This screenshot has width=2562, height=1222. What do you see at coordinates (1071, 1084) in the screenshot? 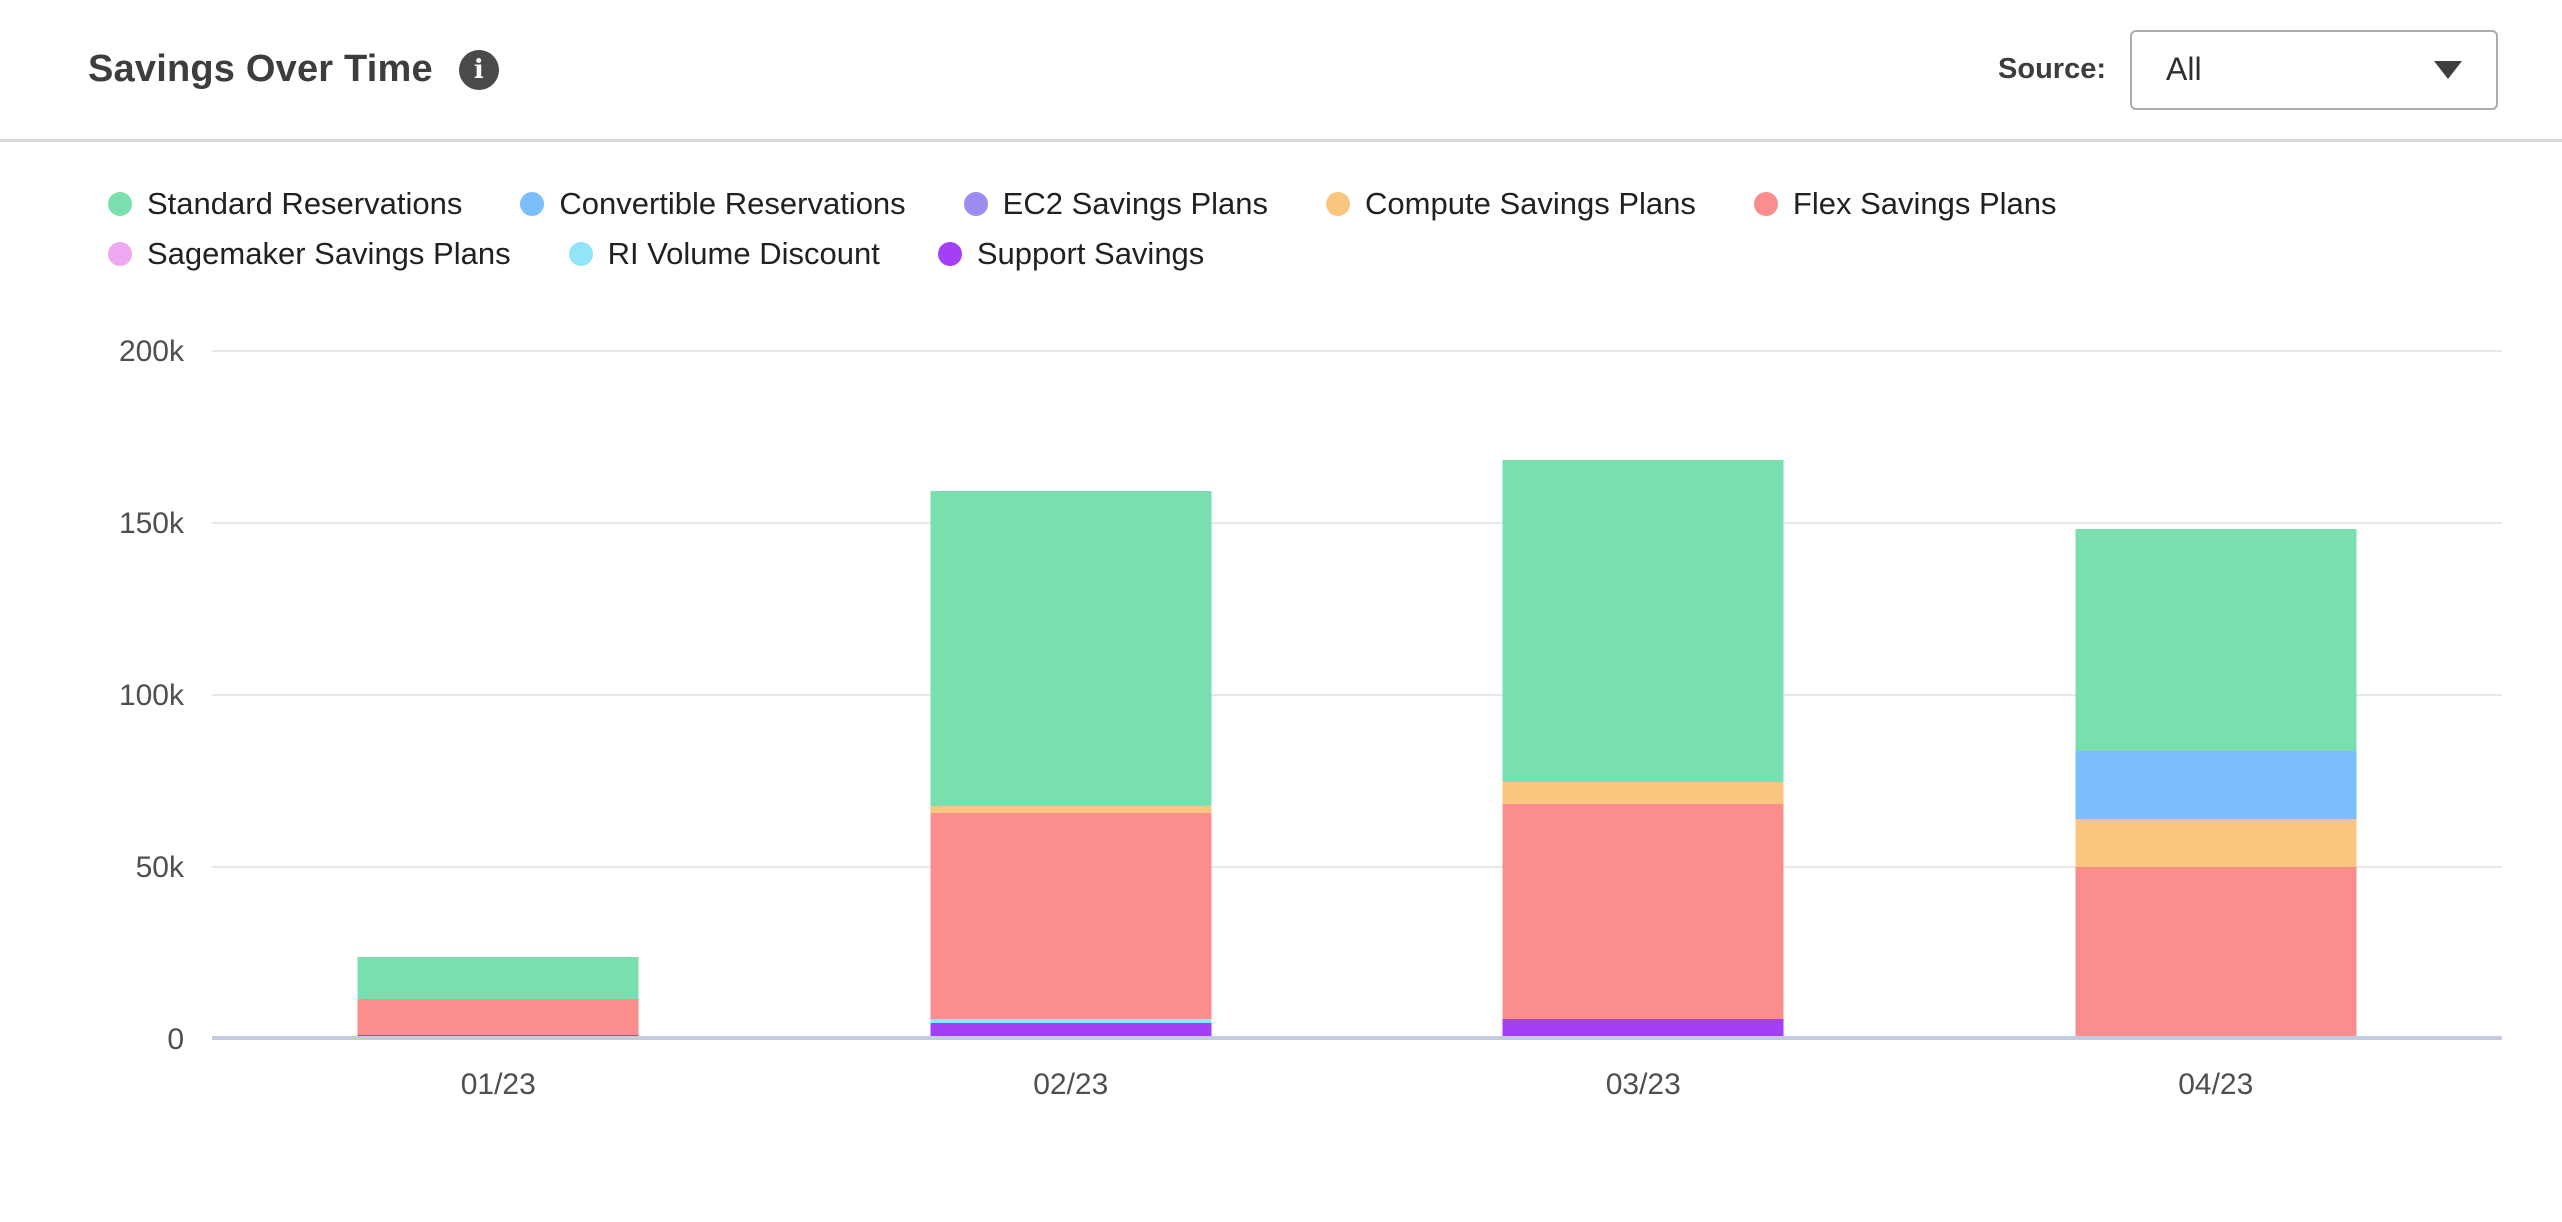
I see `x-tick-label: 02/23` at bounding box center [1071, 1084].